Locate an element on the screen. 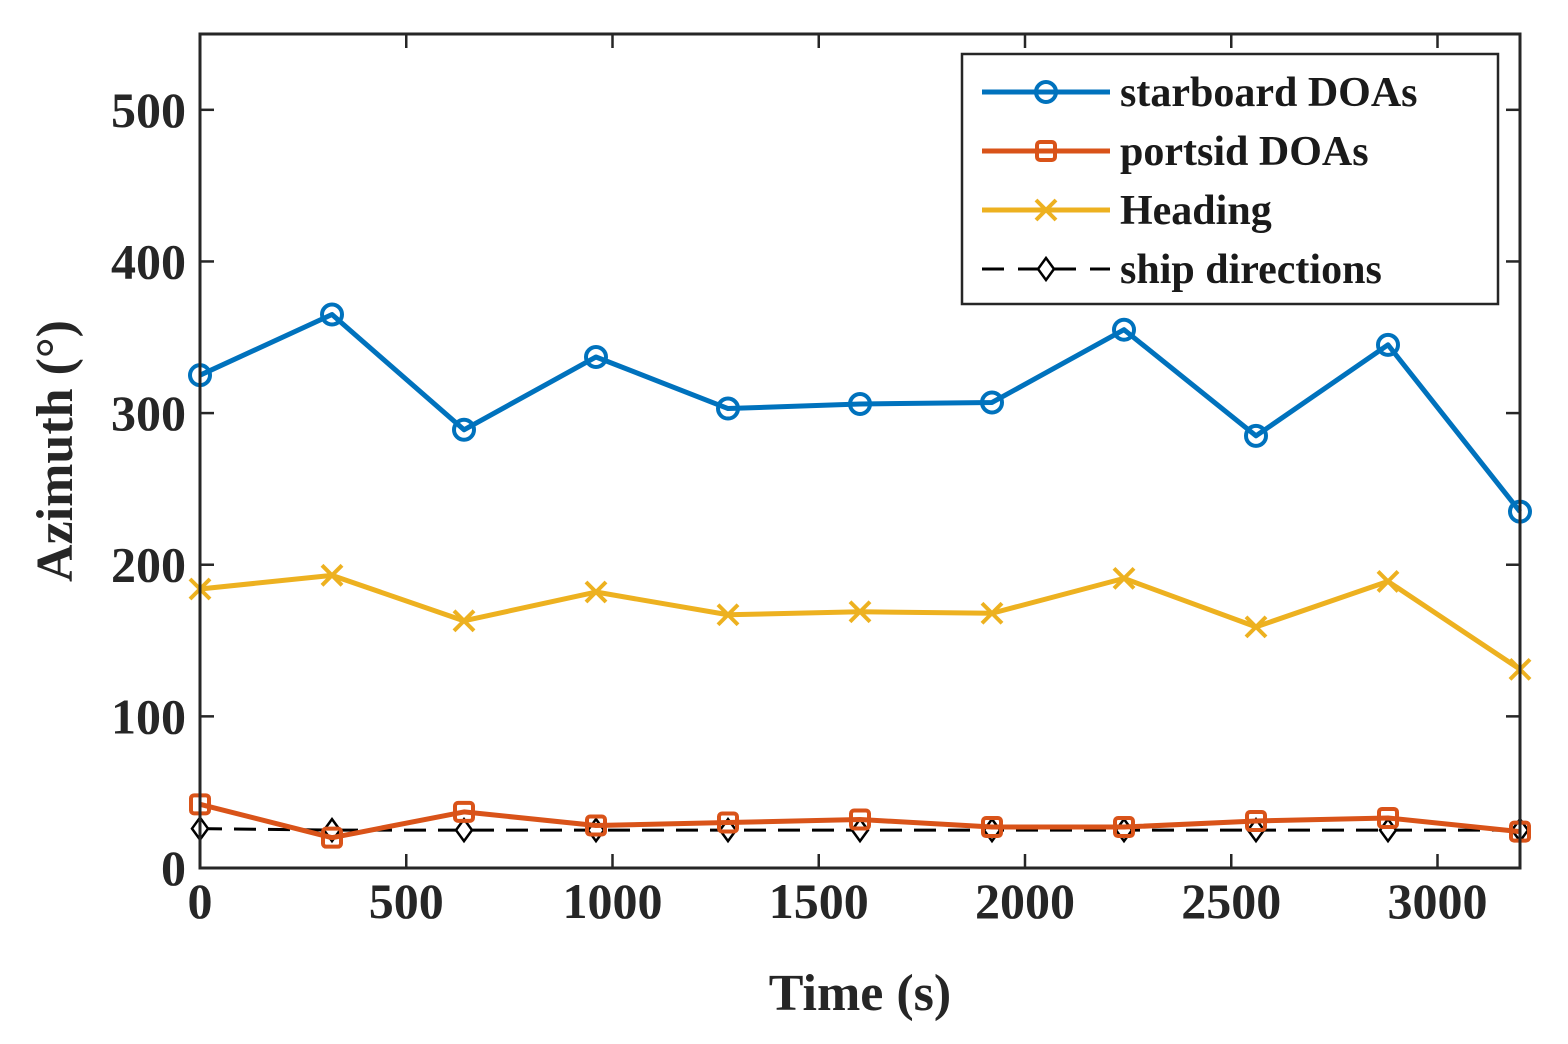  y-tick-label: 500 is located at coordinates (148, 110).